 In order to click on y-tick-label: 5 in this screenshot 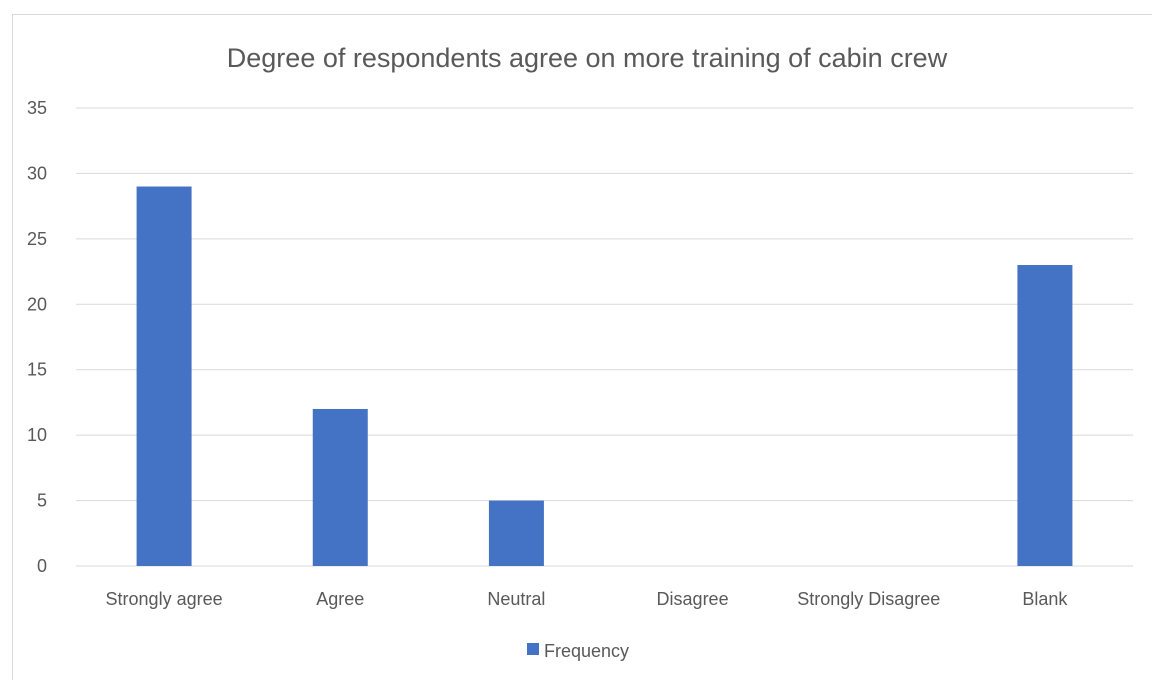, I will do `click(42, 501)`.